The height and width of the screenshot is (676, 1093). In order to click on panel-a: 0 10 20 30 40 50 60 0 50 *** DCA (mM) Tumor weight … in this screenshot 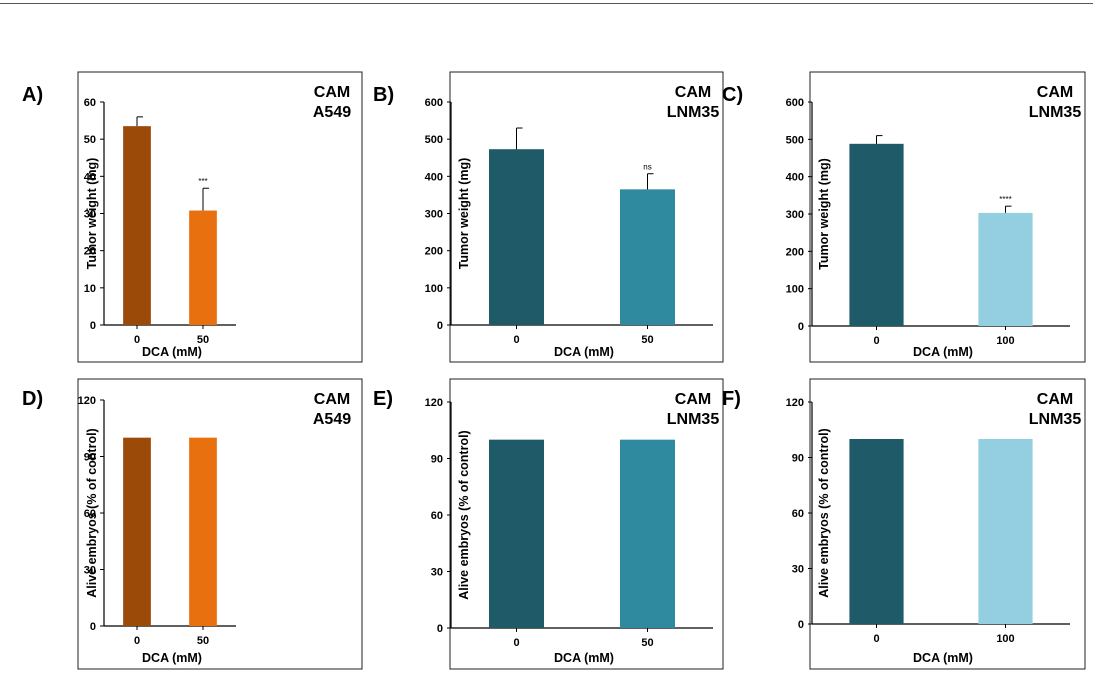, I will do `click(192, 217)`.